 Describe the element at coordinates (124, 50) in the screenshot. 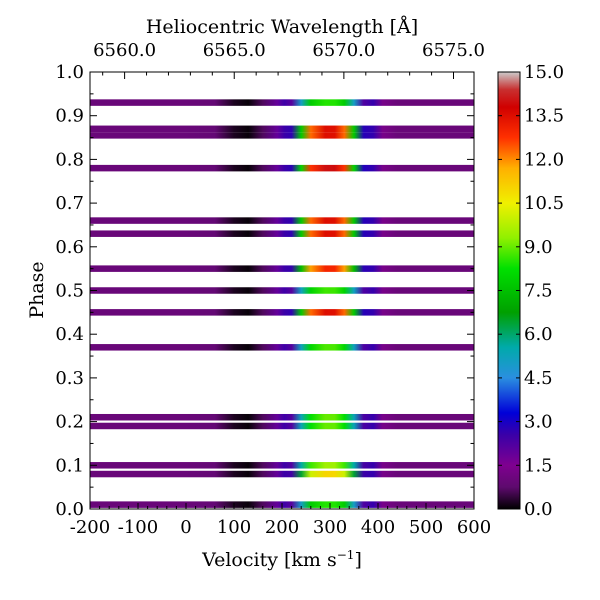

I see `top-tick-label: 6560.0` at that location.